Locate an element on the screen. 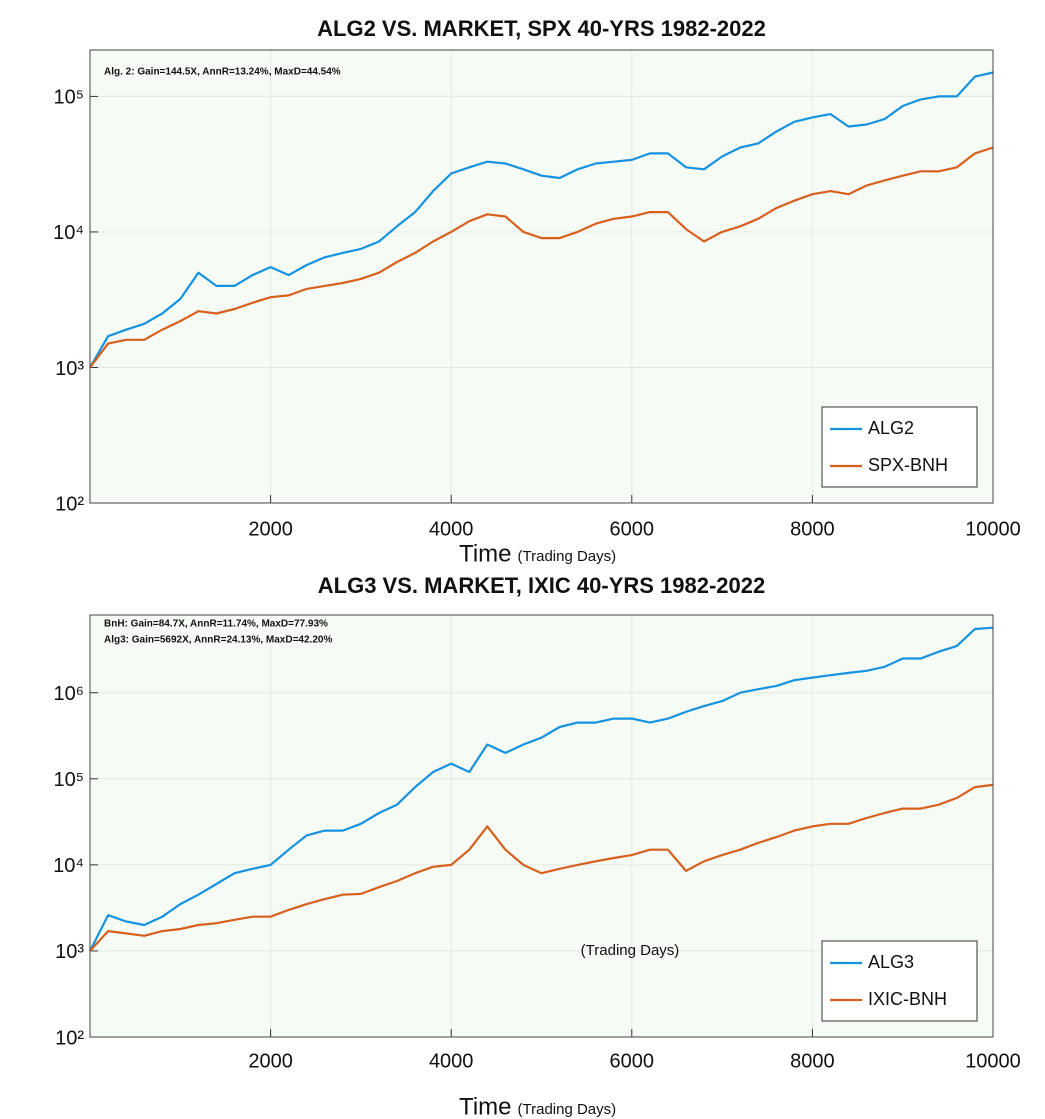 Image resolution: width=1045 pixels, height=1119 pixels. series-line is located at coordinates (541, 867).